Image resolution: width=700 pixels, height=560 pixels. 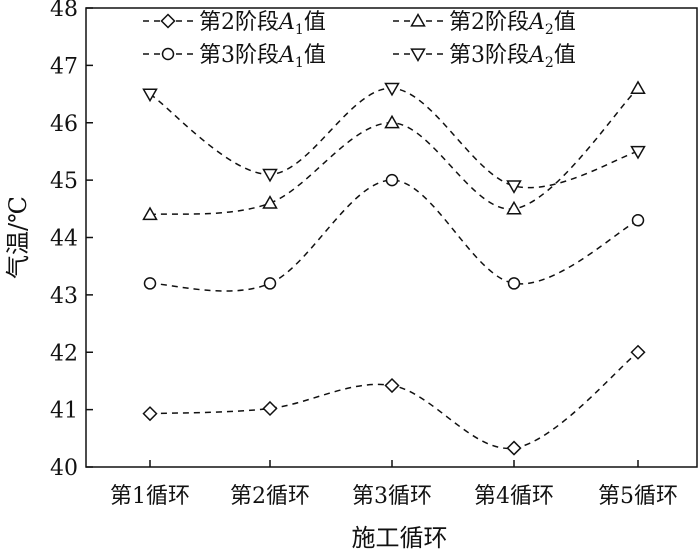 I want to click on x-tick-label: 第5循环, so click(x=638, y=496).